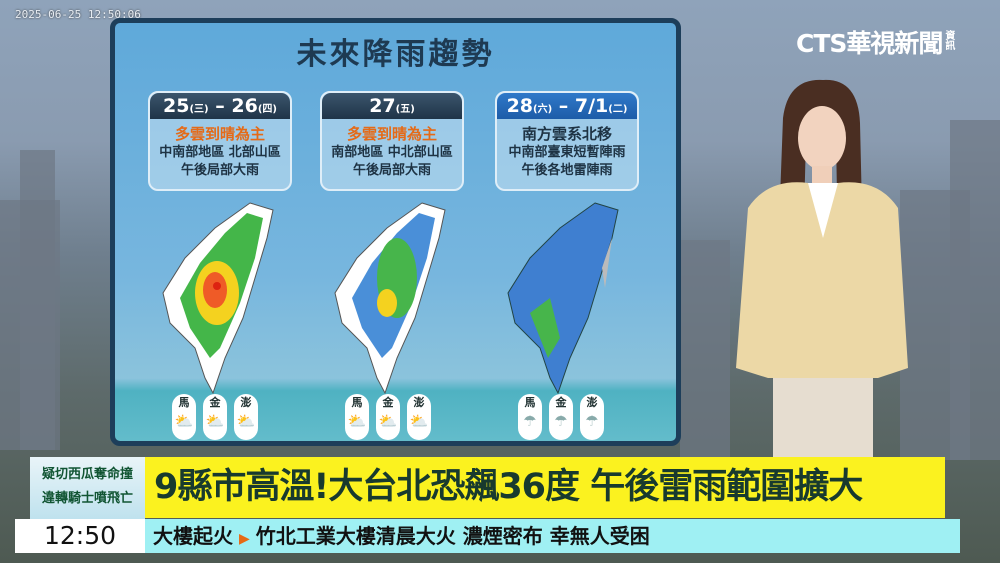 The image size is (1000, 563). Describe the element at coordinates (395, 54) in the screenshot. I see `panel-title: 未來降雨趨勢` at that location.